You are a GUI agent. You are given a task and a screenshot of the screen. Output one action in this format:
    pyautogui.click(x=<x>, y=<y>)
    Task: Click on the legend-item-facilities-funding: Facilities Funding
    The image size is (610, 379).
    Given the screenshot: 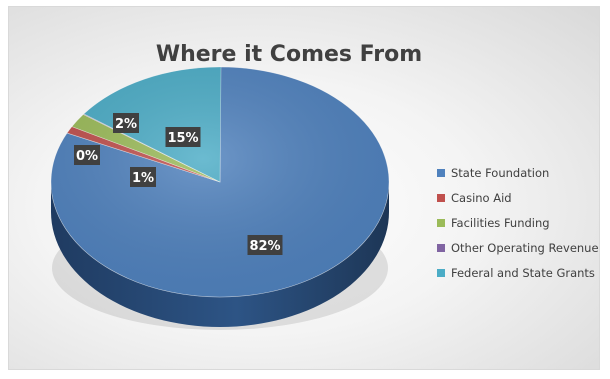 What is the action you would take?
    pyautogui.click(x=518, y=222)
    